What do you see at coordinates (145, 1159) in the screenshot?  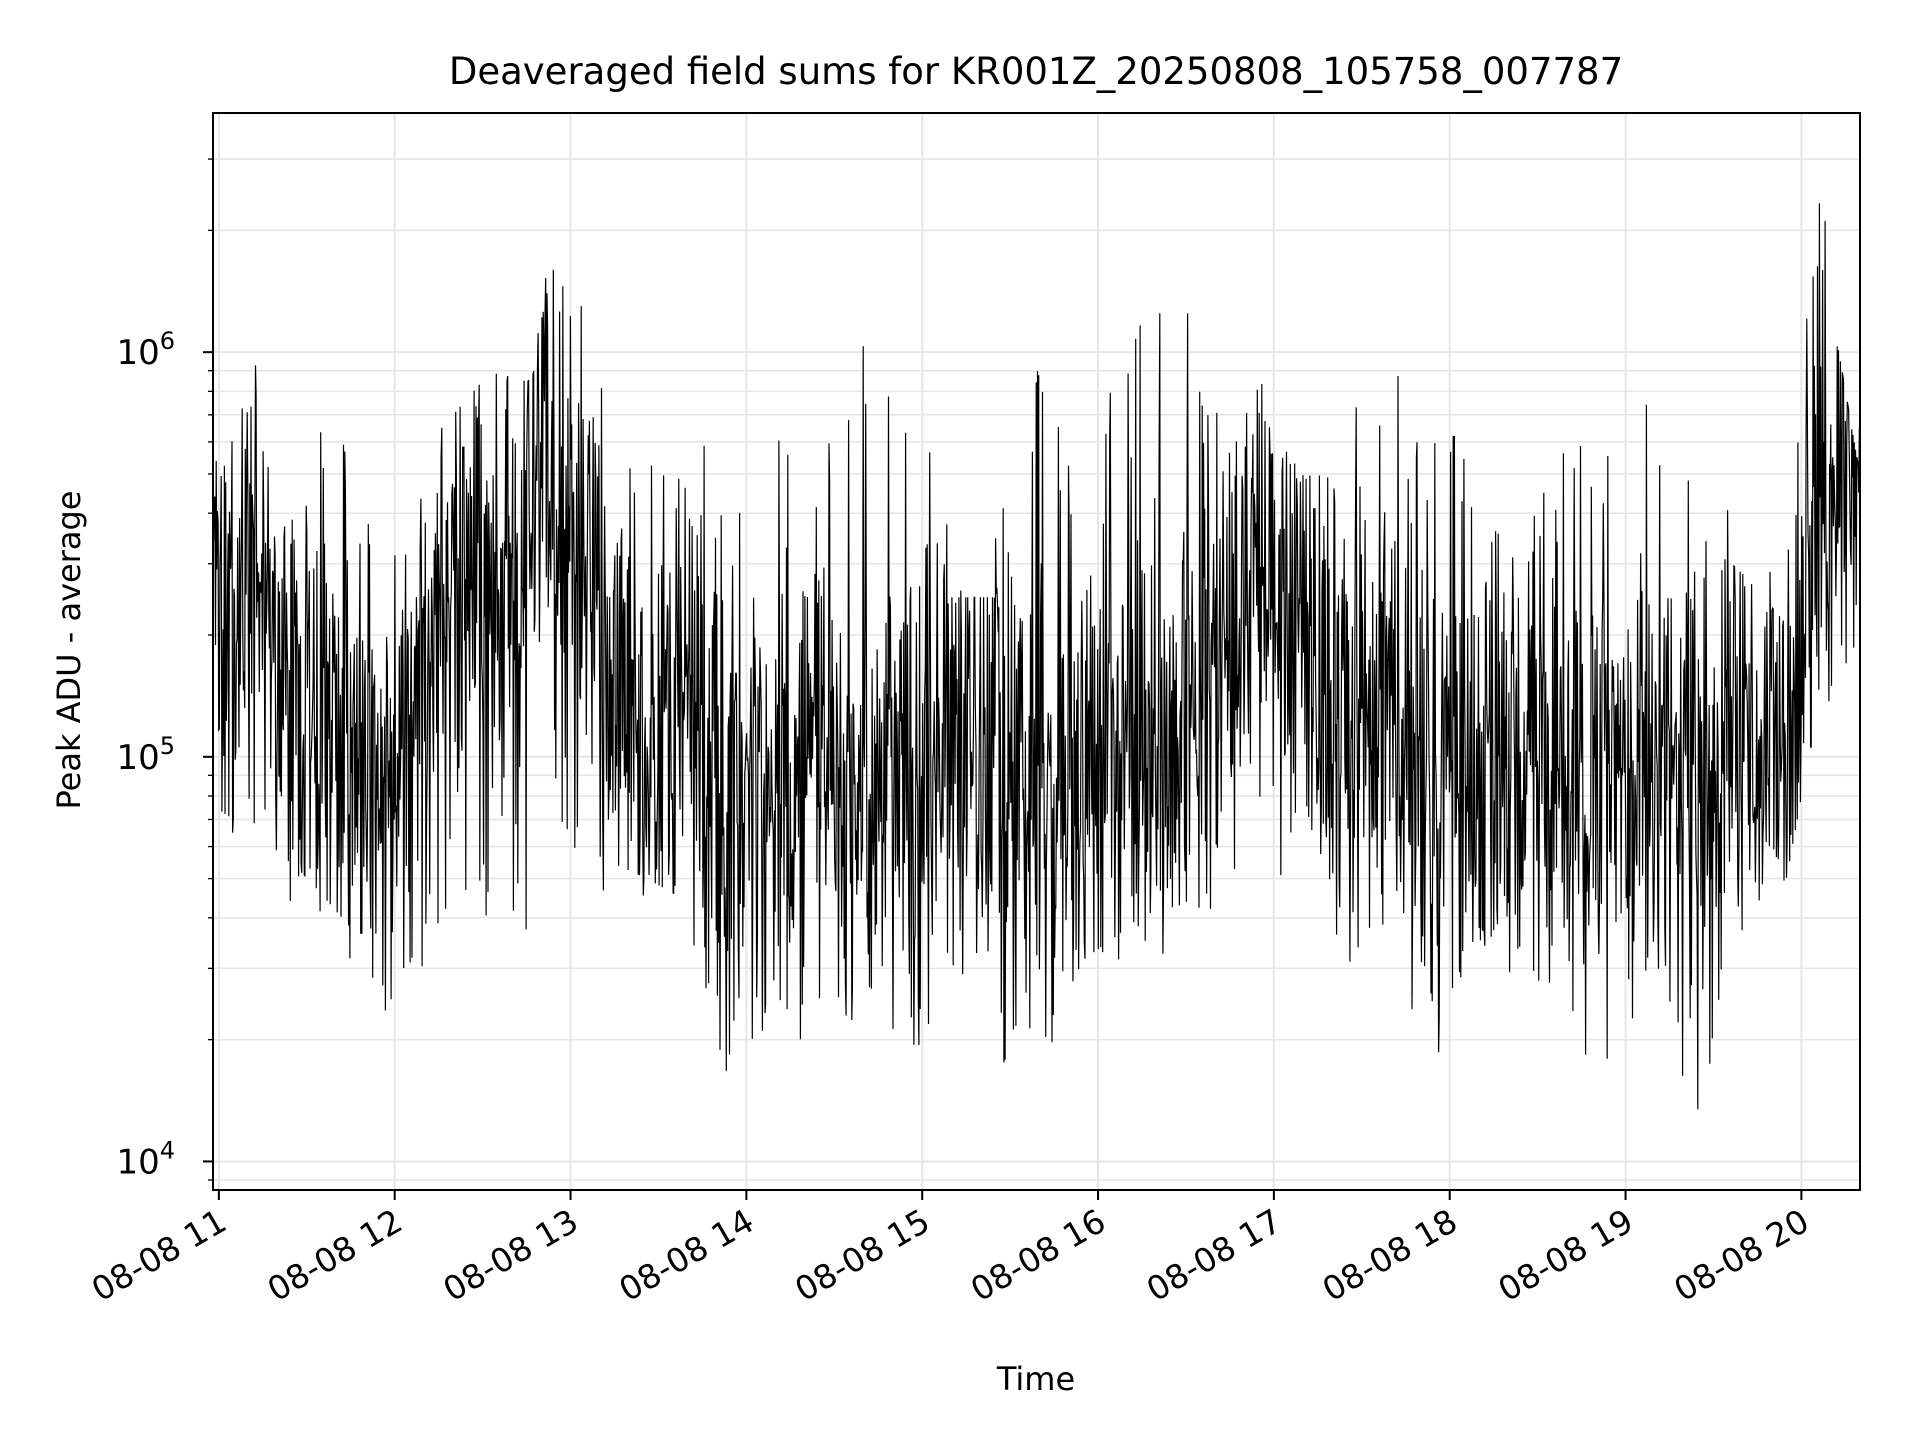 I see `y-tick-label: 10⁴` at bounding box center [145, 1159].